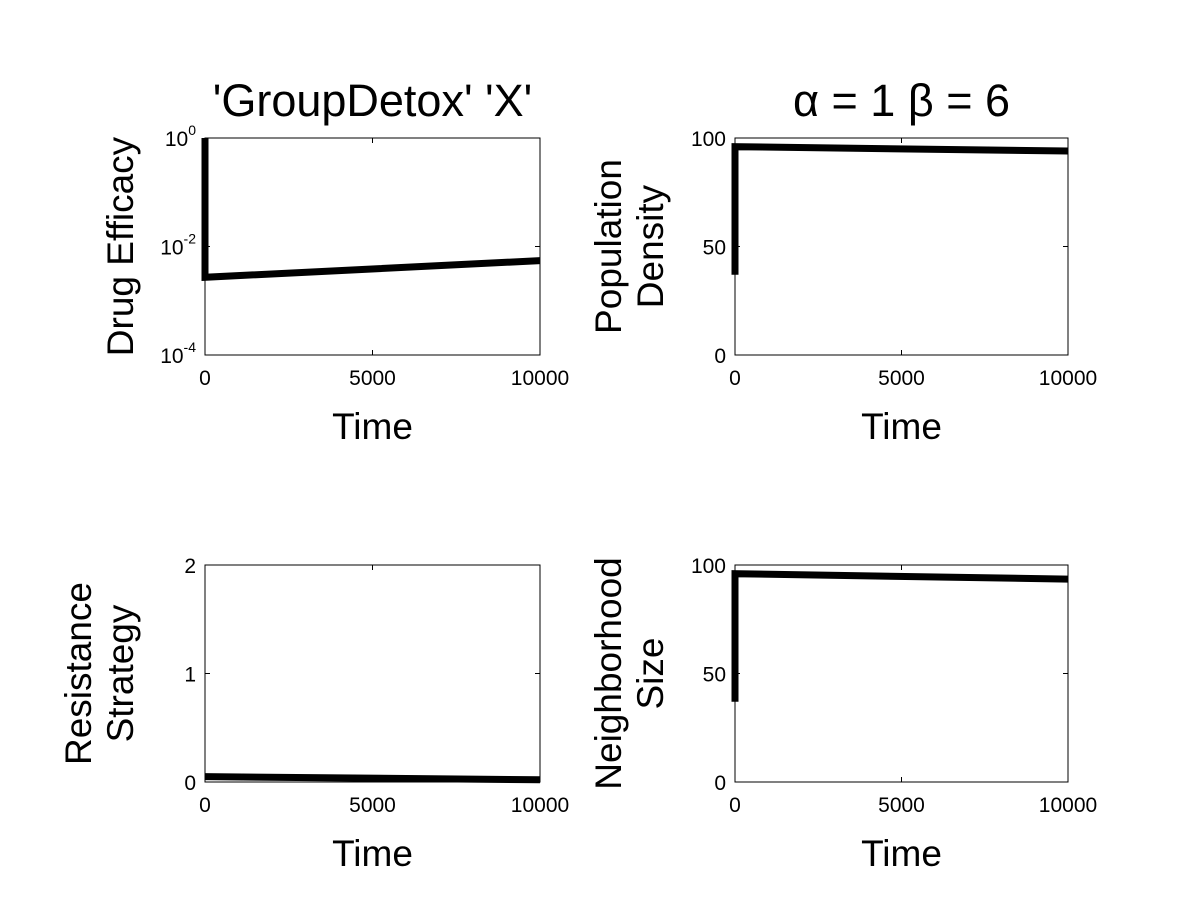 This screenshot has height=901, width=1200. What do you see at coordinates (540, 378) in the screenshot?
I see `chart-1-xtick-label: 10000` at bounding box center [540, 378].